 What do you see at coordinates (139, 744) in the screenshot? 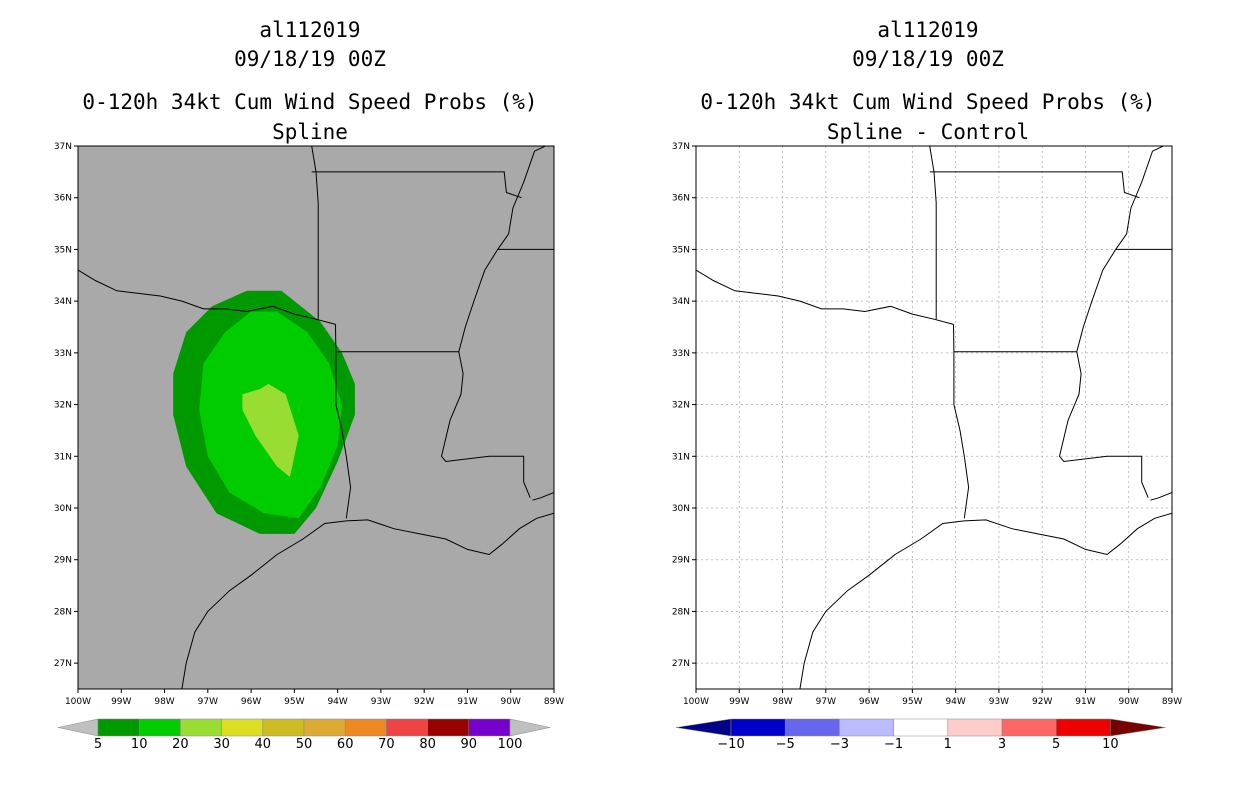
I see `colorbar-label: 10` at bounding box center [139, 744].